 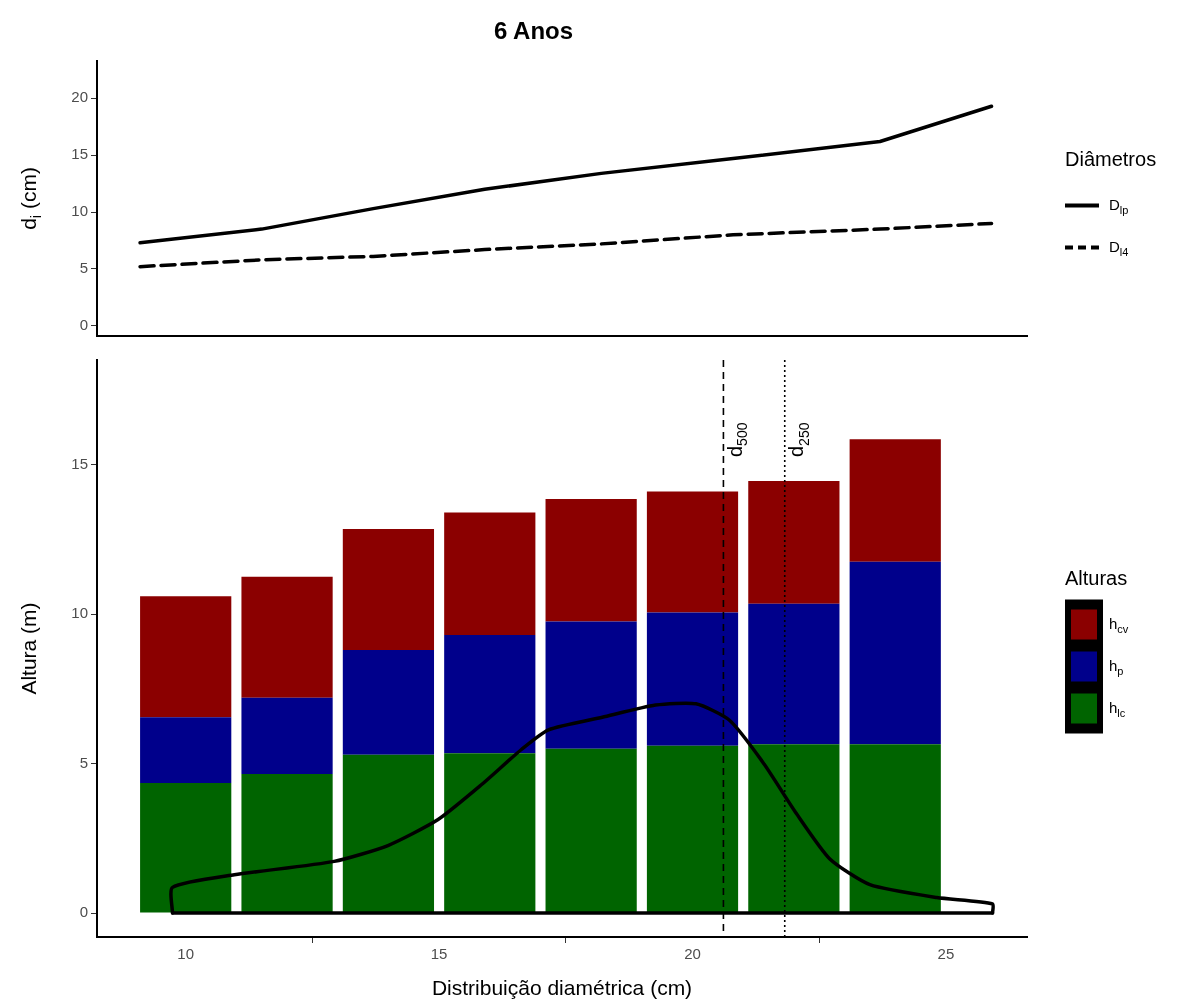 I want to click on x-axis-title: Distribuição diamétrica (cm), so click(x=562, y=987).